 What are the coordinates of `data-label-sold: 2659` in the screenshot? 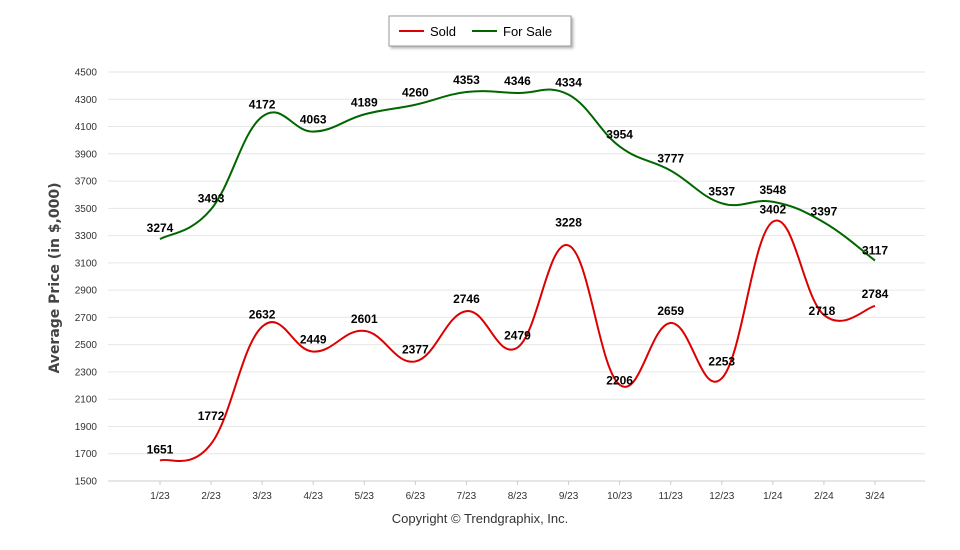 It's located at (670, 311).